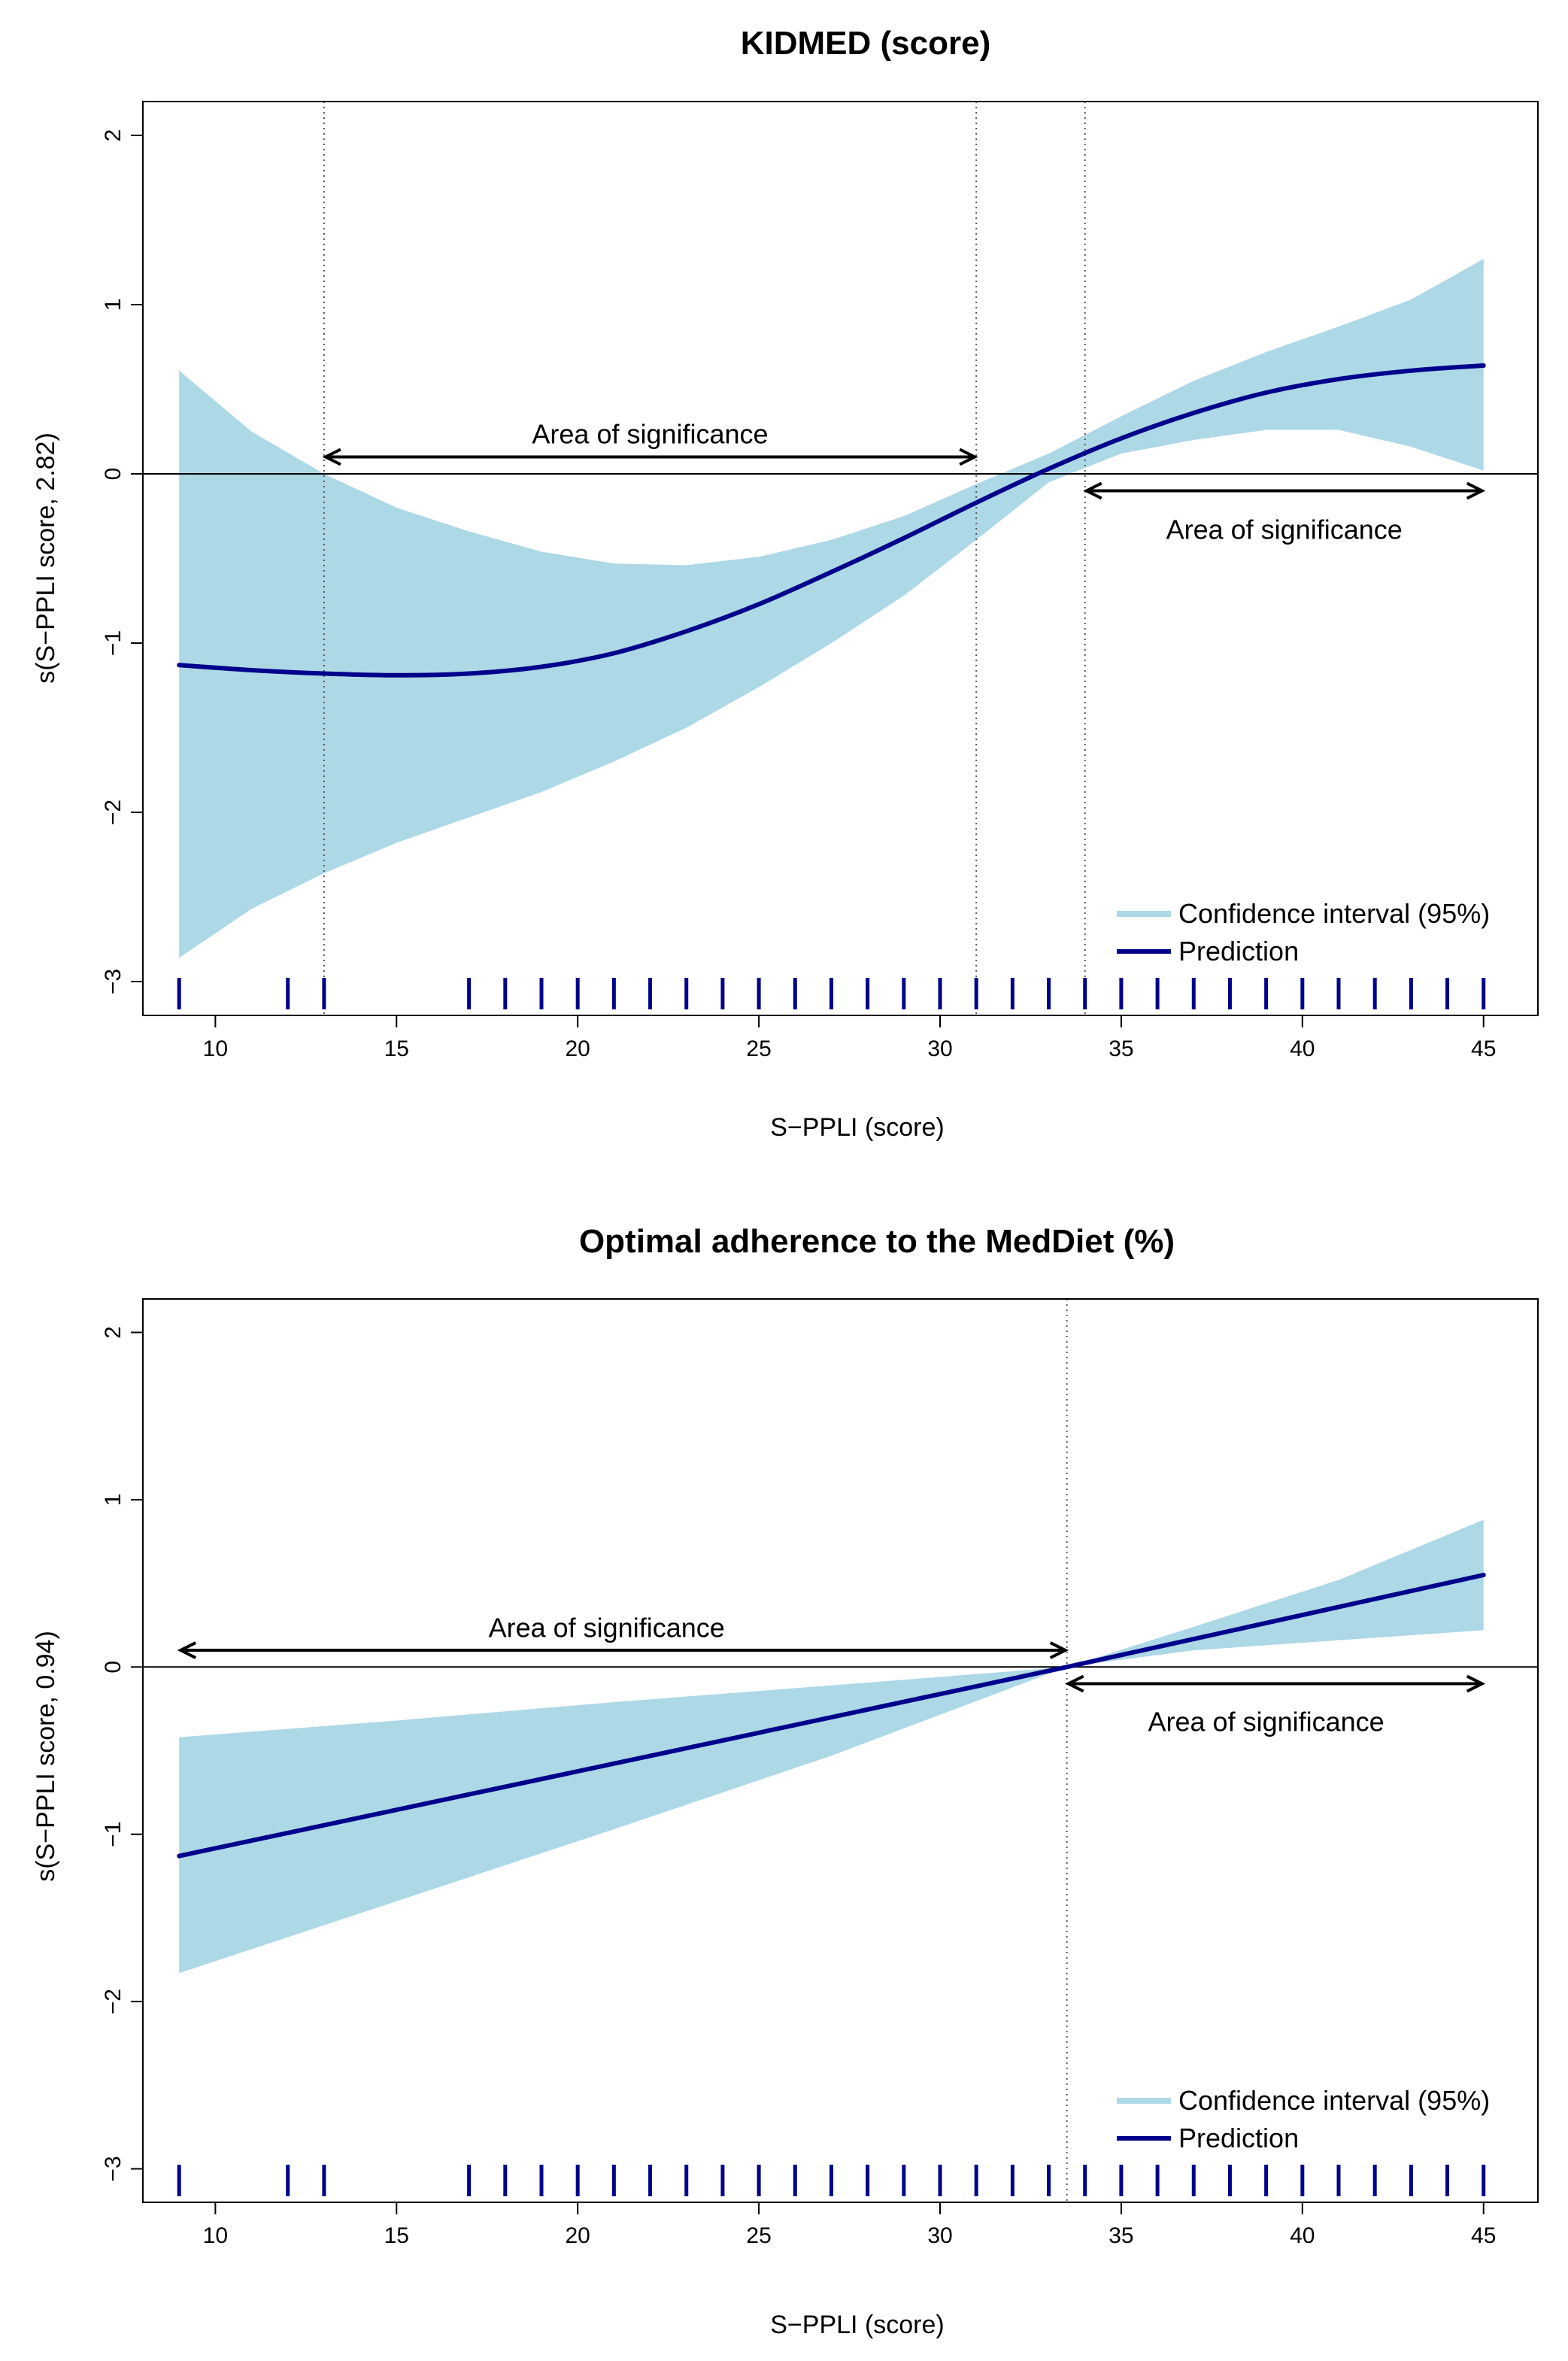  What do you see at coordinates (866, 44) in the screenshot?
I see `panel-title: KIDMED (score)` at bounding box center [866, 44].